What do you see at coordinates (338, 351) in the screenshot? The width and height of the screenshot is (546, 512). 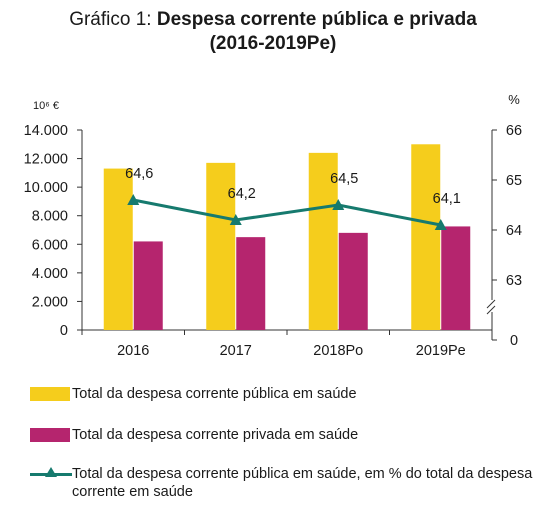 I see `x-axis-category-label: 2018Po` at bounding box center [338, 351].